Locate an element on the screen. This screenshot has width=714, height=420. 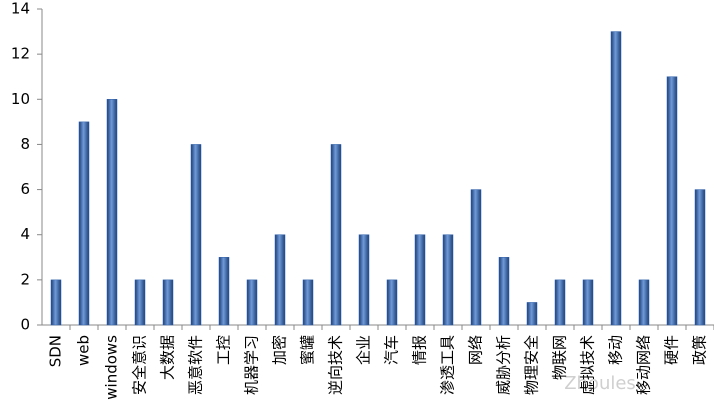
x-tick-label: 硬件 is located at coordinates (672, 350).